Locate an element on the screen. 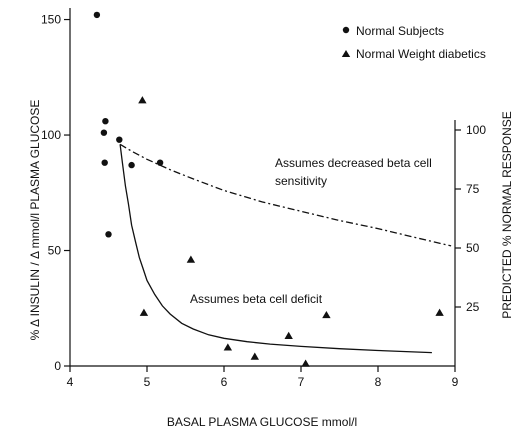  annotation-beta-cell-deficit: Assumes beta cell deficit is located at coordinates (256, 299).